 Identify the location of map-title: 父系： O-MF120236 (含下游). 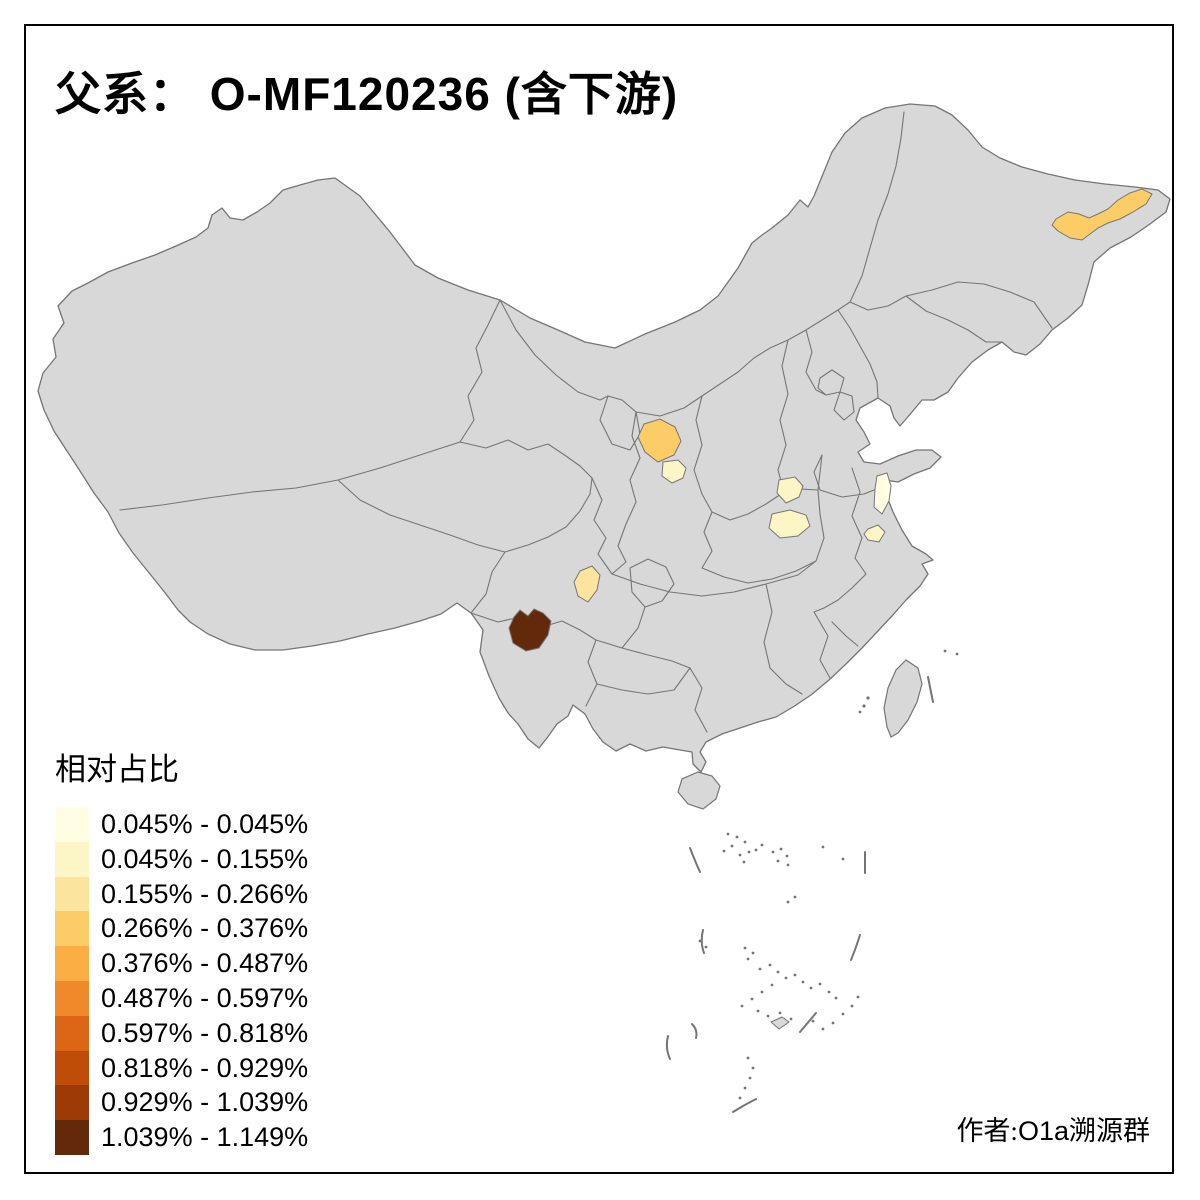
(366, 91).